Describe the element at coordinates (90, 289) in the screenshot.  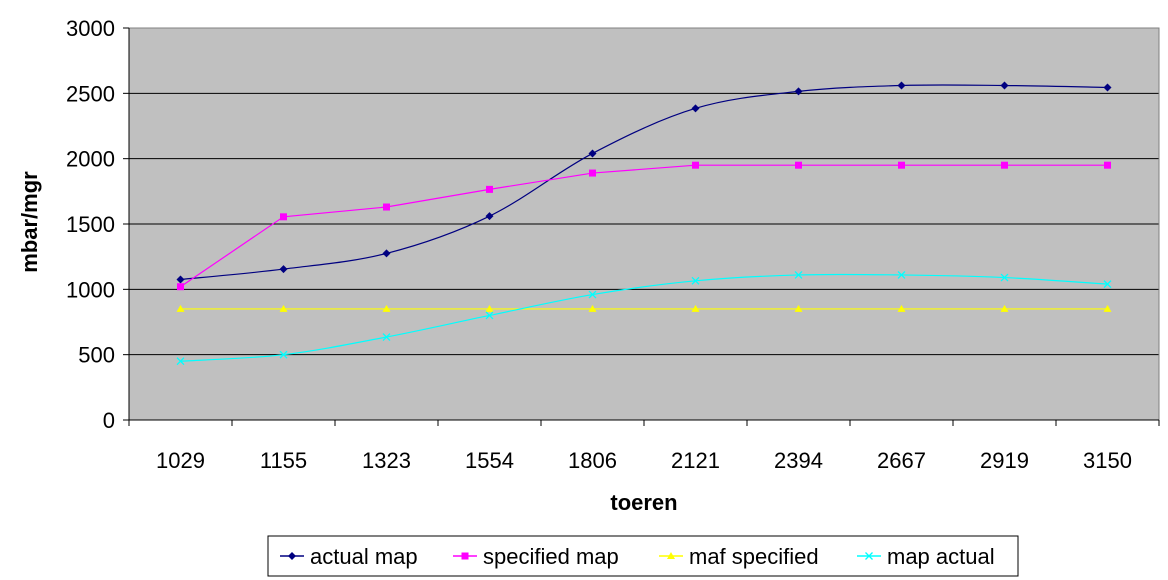
I see `y-tick-label: 1000` at that location.